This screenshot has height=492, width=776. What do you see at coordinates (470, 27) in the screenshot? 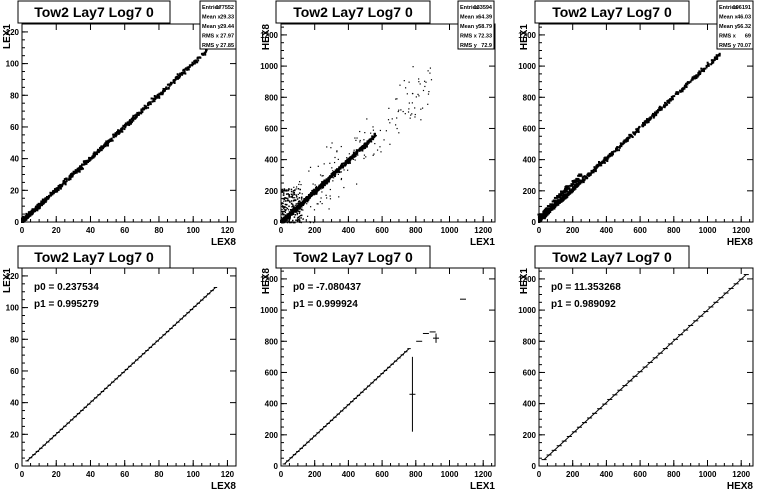
I see `stat-label: Mean y` at bounding box center [470, 27].